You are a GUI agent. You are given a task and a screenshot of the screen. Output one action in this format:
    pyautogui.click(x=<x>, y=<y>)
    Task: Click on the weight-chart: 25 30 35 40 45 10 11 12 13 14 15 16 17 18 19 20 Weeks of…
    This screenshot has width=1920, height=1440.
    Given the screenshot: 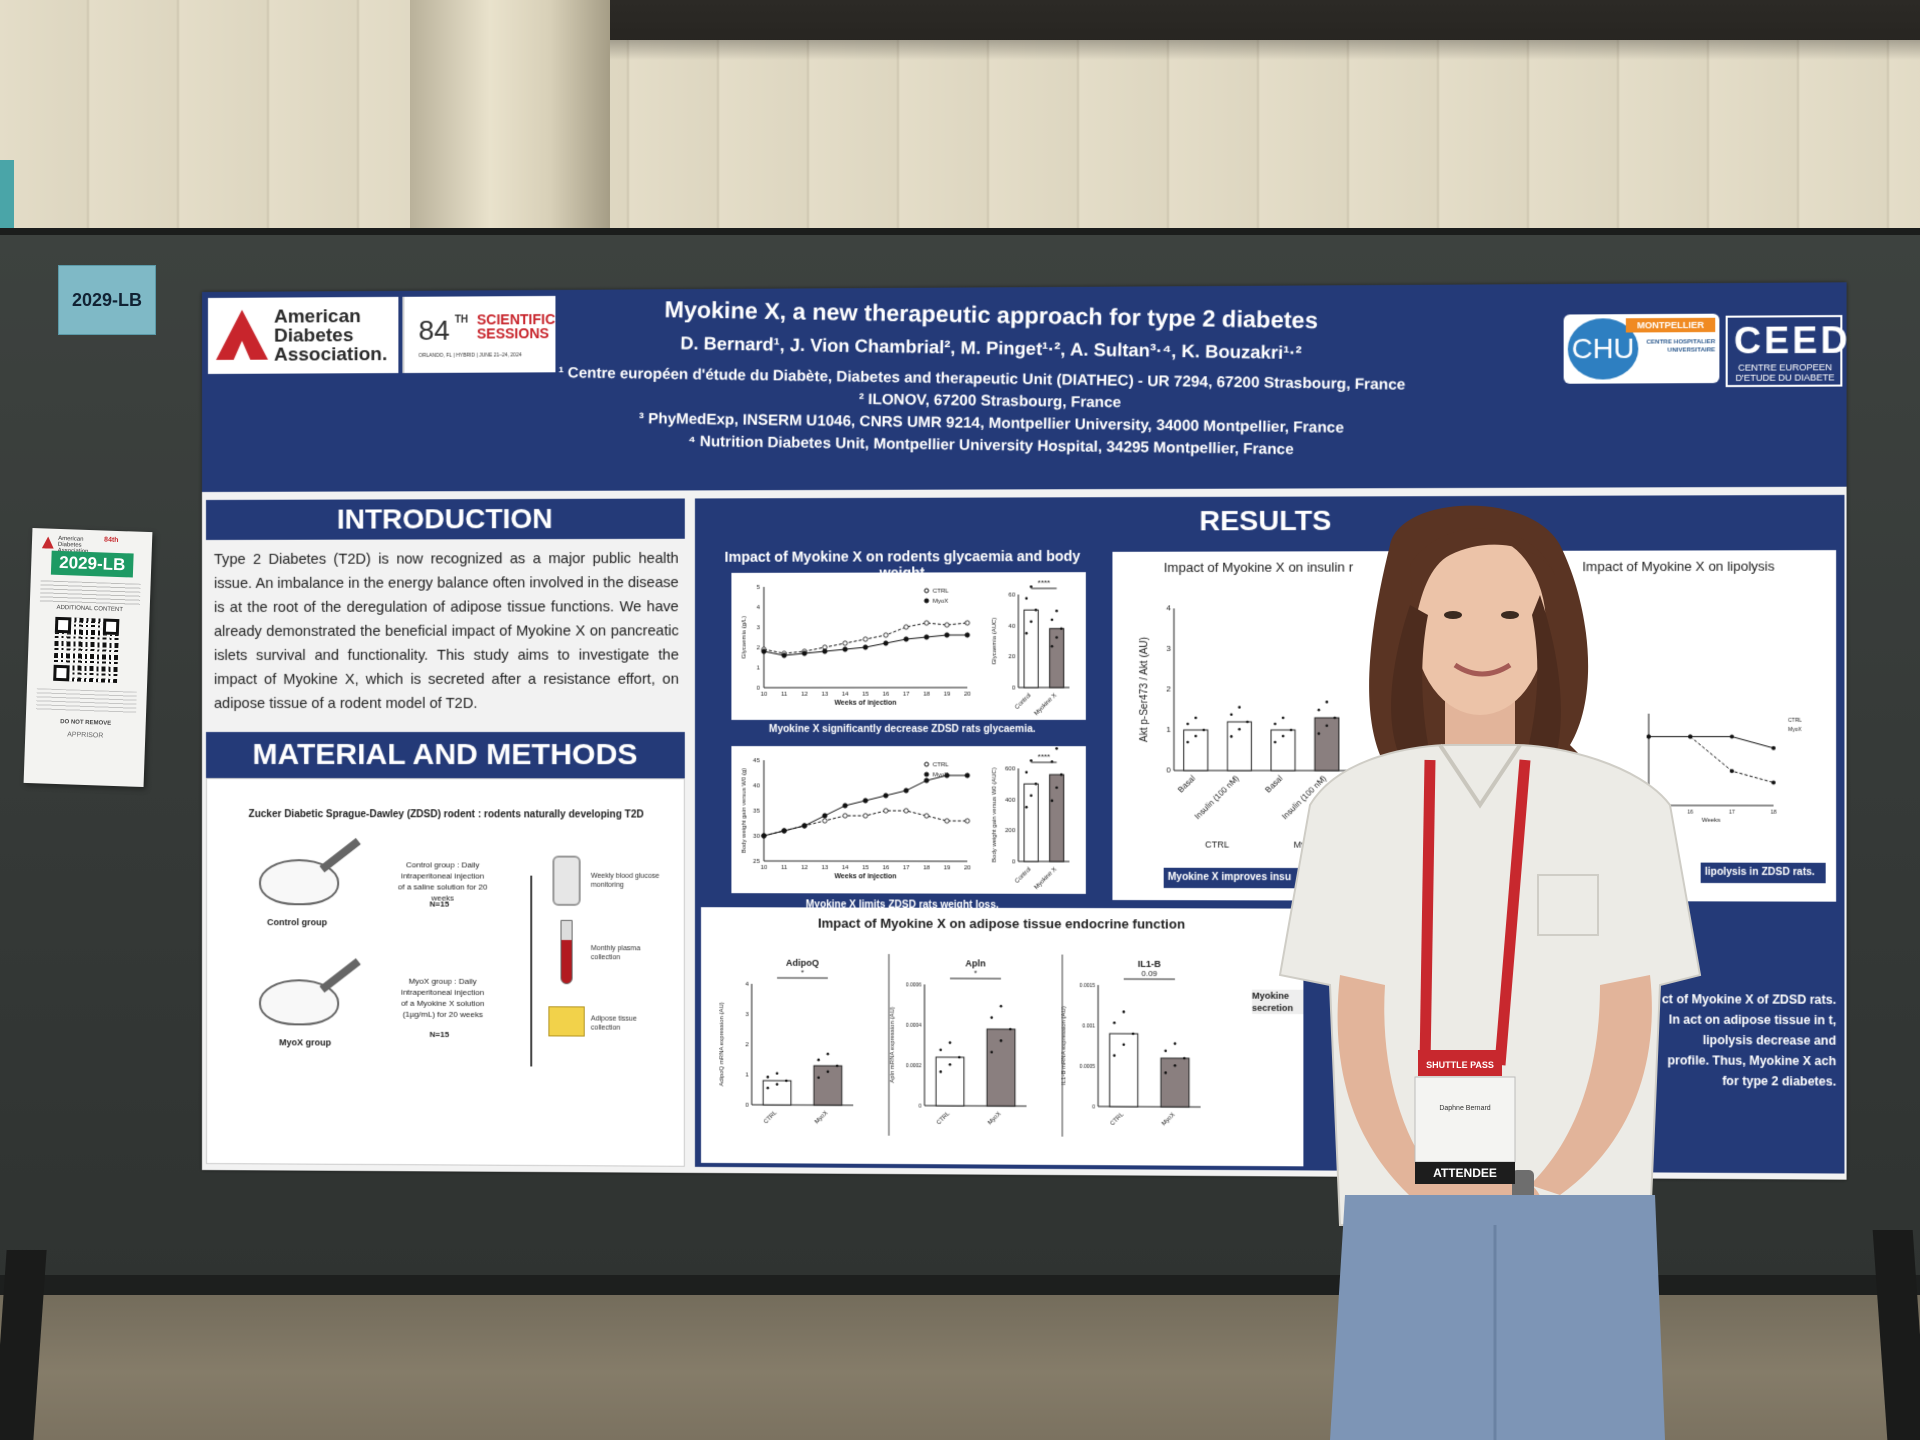 What is the action you would take?
    pyautogui.click(x=908, y=820)
    